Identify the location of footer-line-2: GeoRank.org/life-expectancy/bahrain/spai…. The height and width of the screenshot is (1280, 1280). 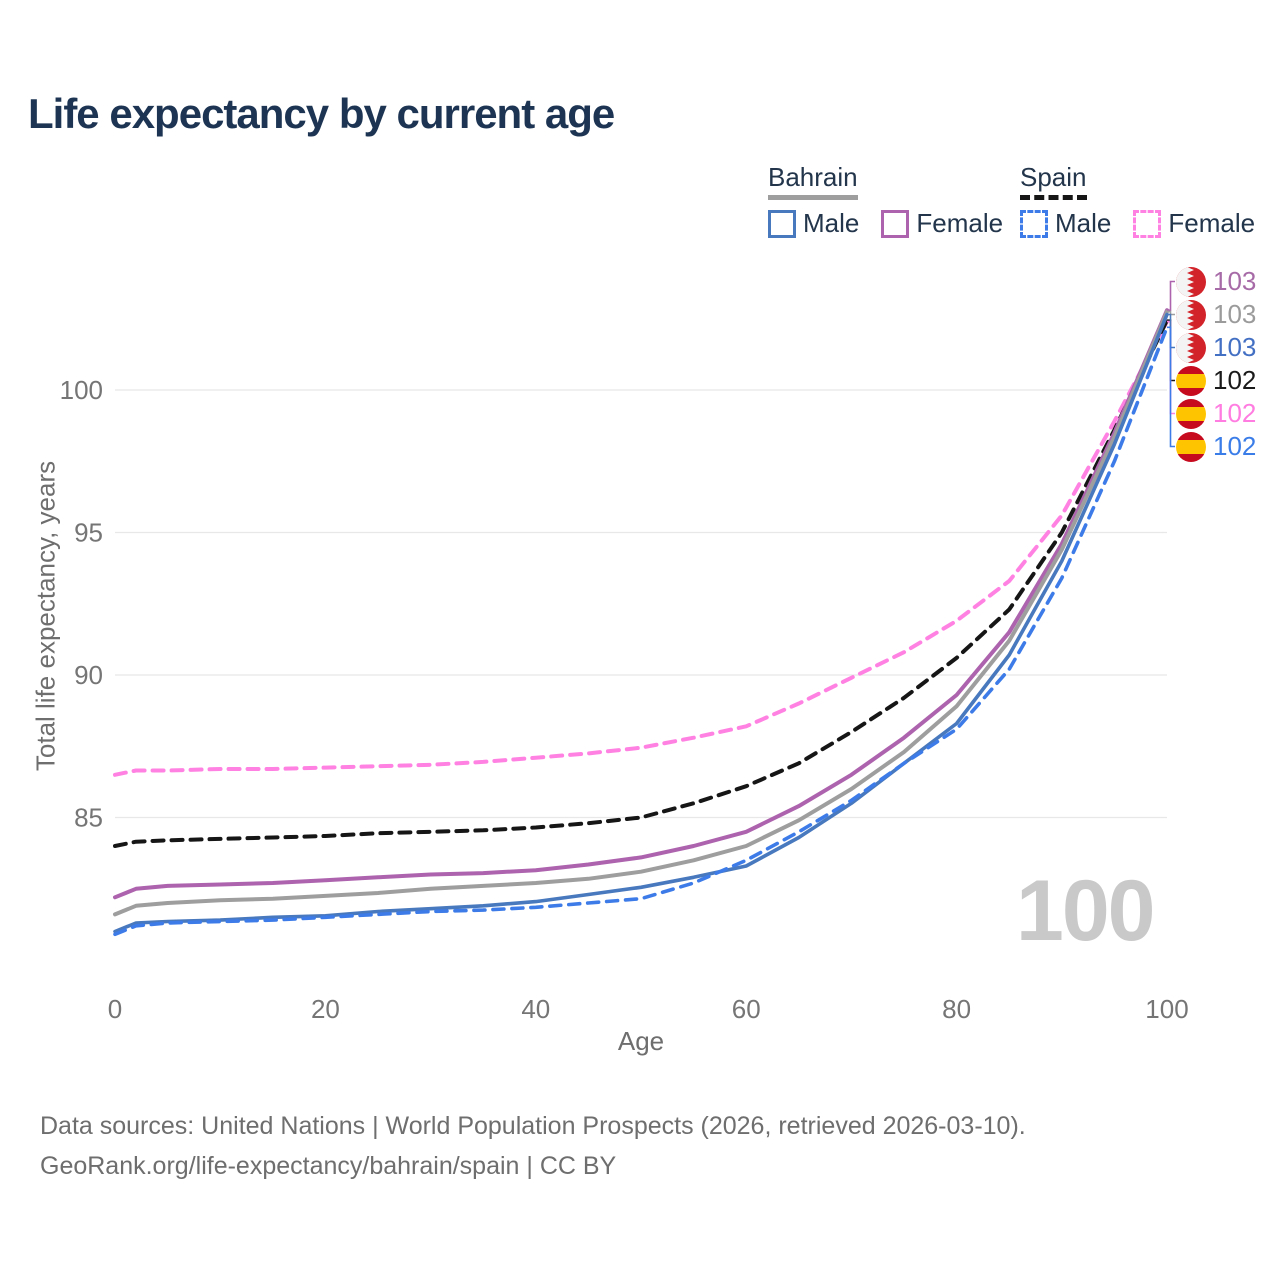
(328, 1166).